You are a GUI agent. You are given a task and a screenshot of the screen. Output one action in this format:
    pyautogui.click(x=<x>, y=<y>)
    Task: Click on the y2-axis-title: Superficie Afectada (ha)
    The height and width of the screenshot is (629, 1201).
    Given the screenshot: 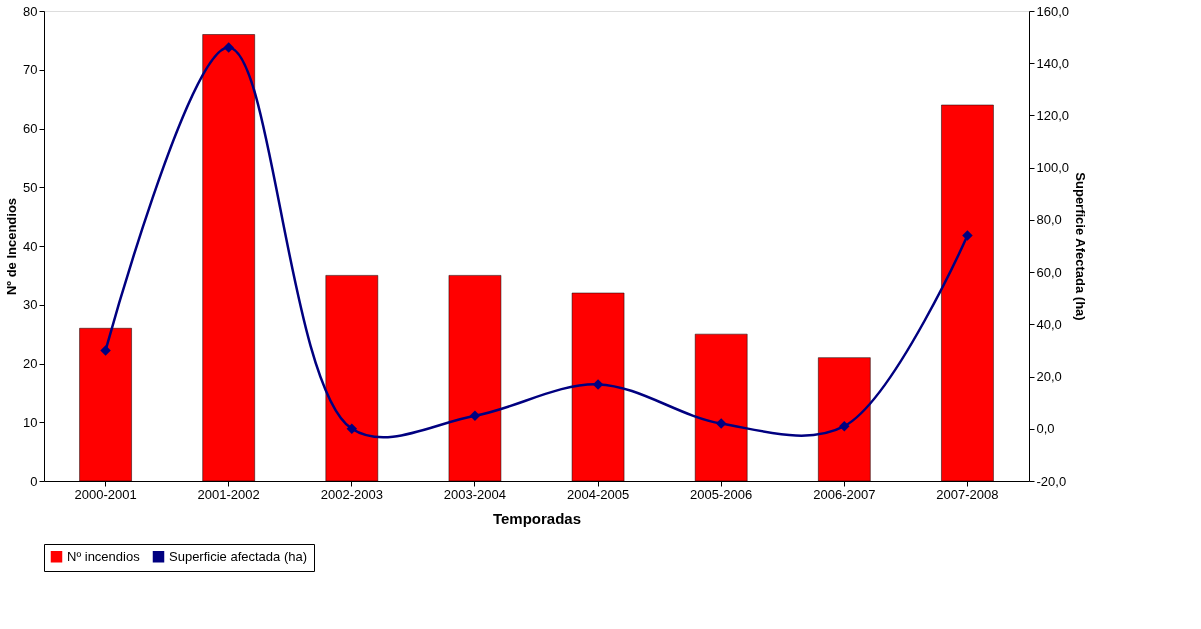 What is the action you would take?
    pyautogui.click(x=1081, y=246)
    